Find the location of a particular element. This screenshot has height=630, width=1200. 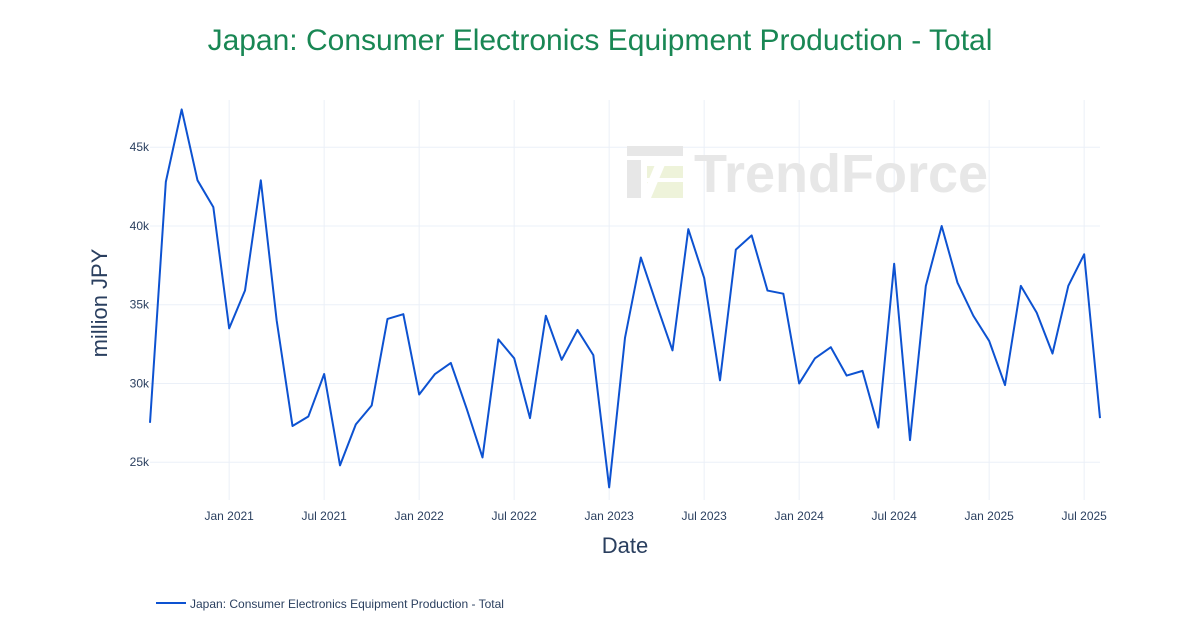

y-tick-label: 25k is located at coordinates (140, 462).